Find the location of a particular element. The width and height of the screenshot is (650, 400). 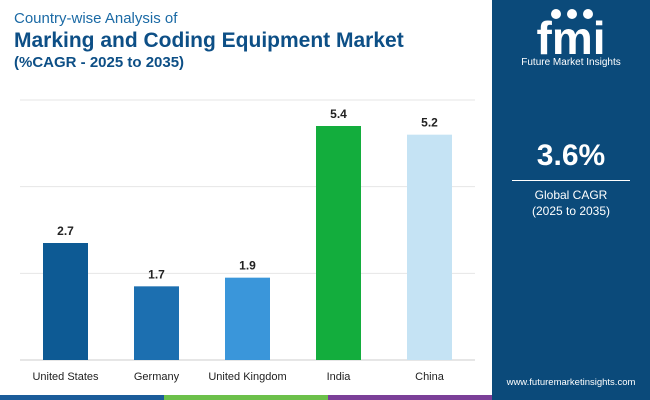

bar-china is located at coordinates (429, 247).